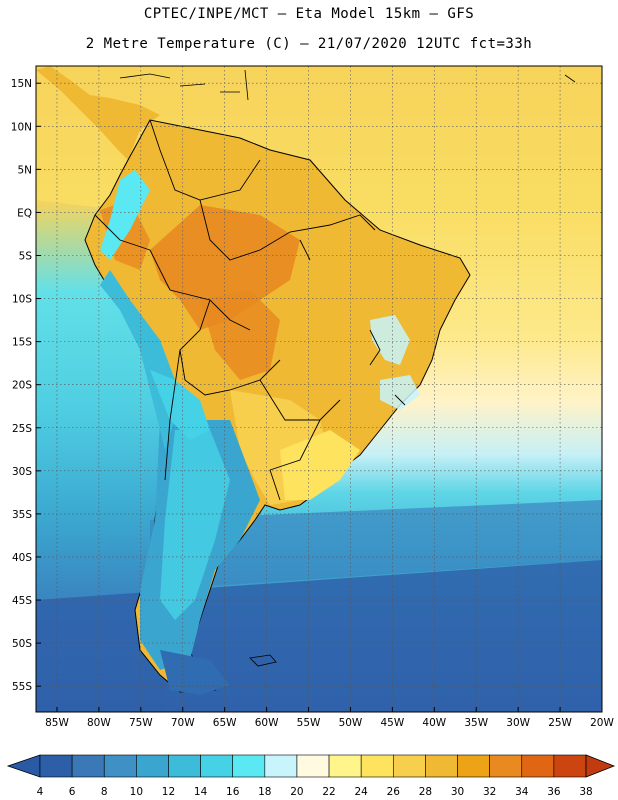 The height and width of the screenshot is (800, 618). I want to click on colorbar-label: 28, so click(425, 792).